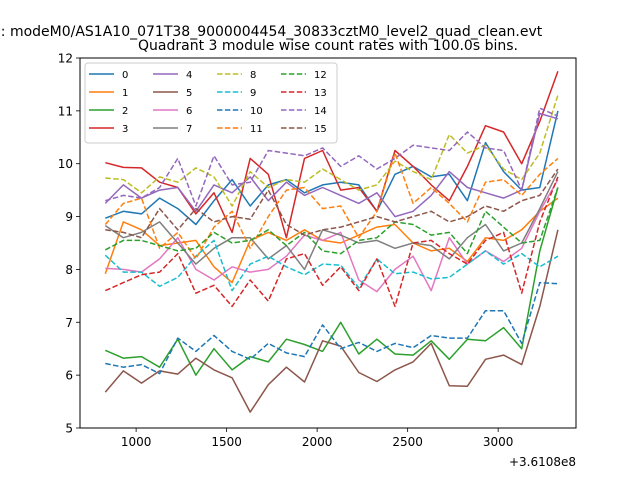 Image resolution: width=640 pixels, height=480 pixels. What do you see at coordinates (256, 129) in the screenshot?
I see `legend-label-11: 11` at bounding box center [256, 129].